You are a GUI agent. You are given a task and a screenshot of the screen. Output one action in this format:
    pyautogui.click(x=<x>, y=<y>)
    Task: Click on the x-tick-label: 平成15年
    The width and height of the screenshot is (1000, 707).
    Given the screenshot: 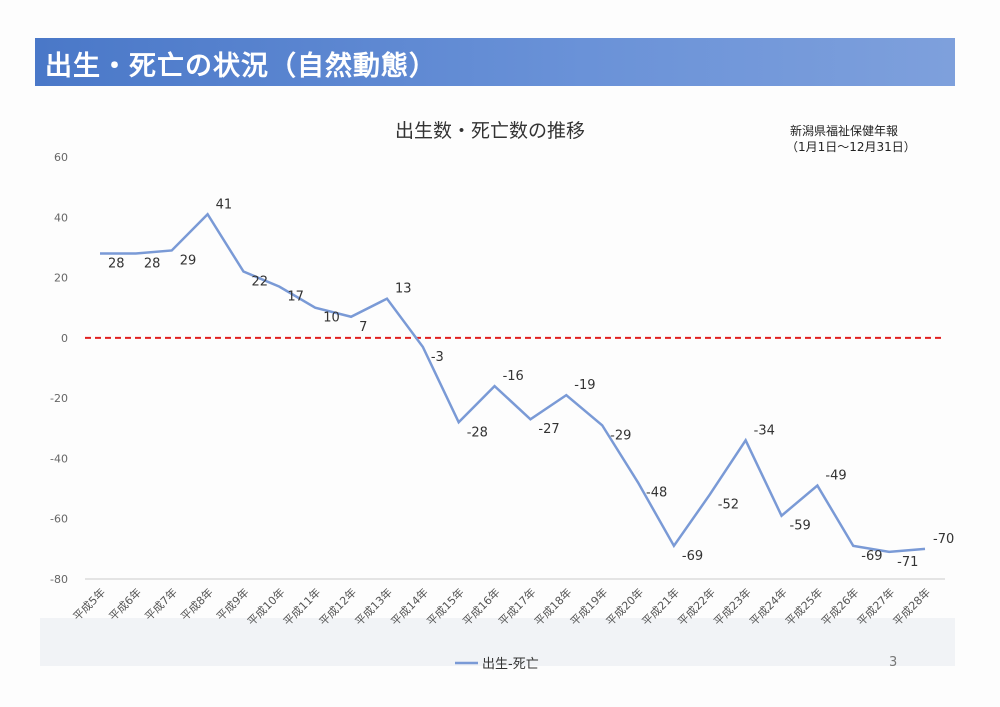 What is the action you would take?
    pyautogui.click(x=445, y=606)
    